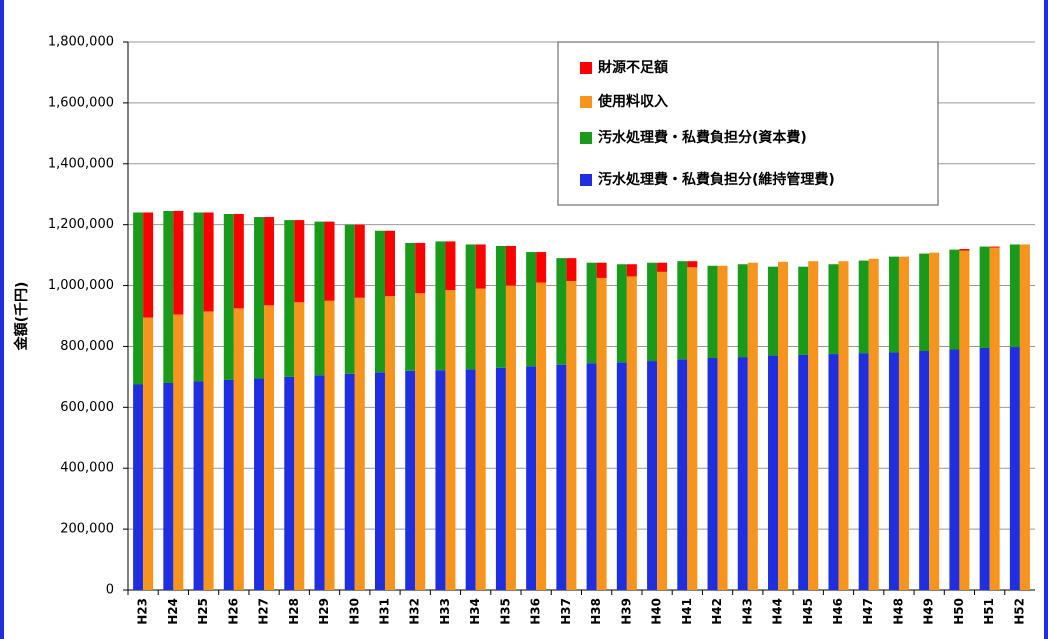  I want to click on x-tick-label: H41, so click(687, 611).